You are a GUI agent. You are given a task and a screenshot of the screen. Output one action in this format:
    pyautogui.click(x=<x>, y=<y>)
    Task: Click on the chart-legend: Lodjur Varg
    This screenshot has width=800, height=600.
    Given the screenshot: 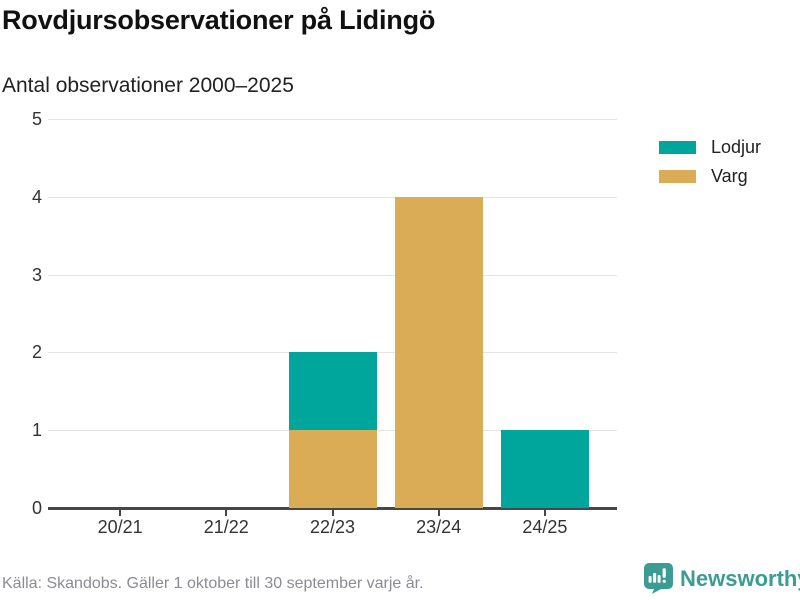 What is the action you would take?
    pyautogui.click(x=710, y=162)
    